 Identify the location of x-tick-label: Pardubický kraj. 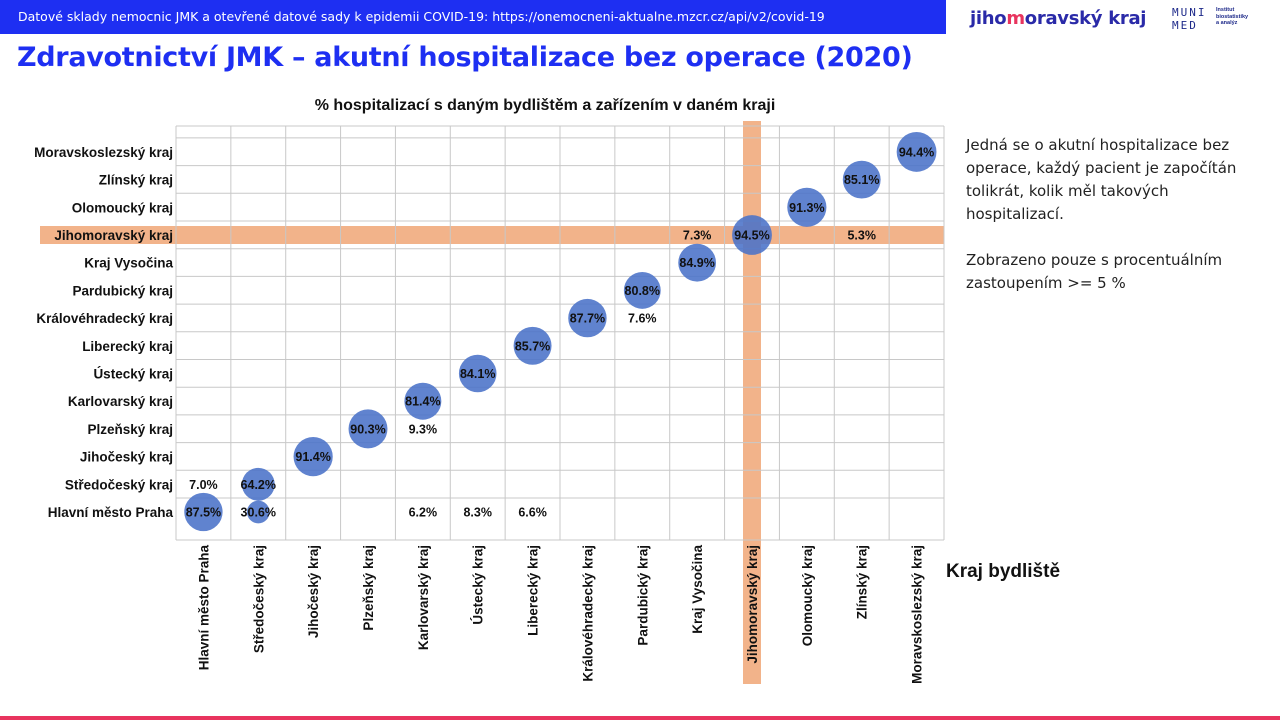
(642, 595).